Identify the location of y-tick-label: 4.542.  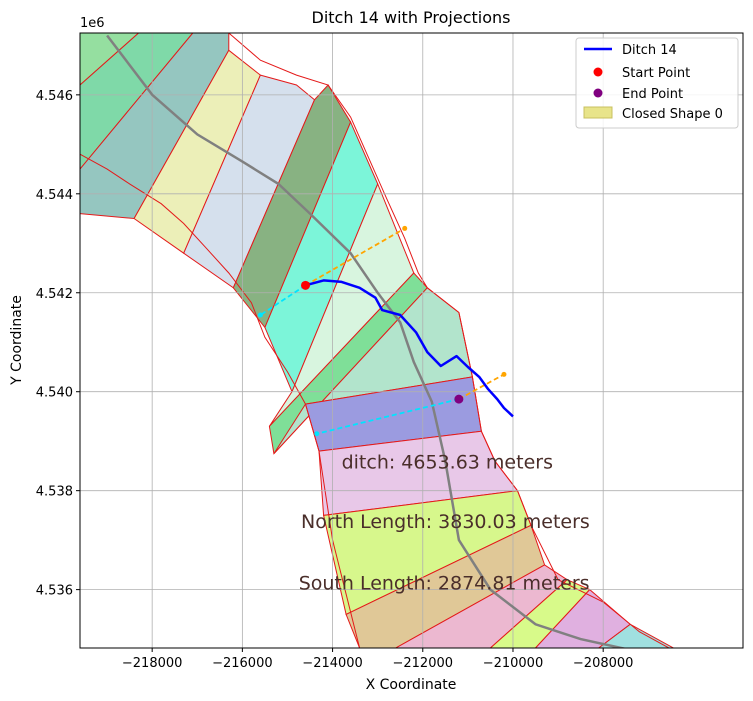
(54, 294).